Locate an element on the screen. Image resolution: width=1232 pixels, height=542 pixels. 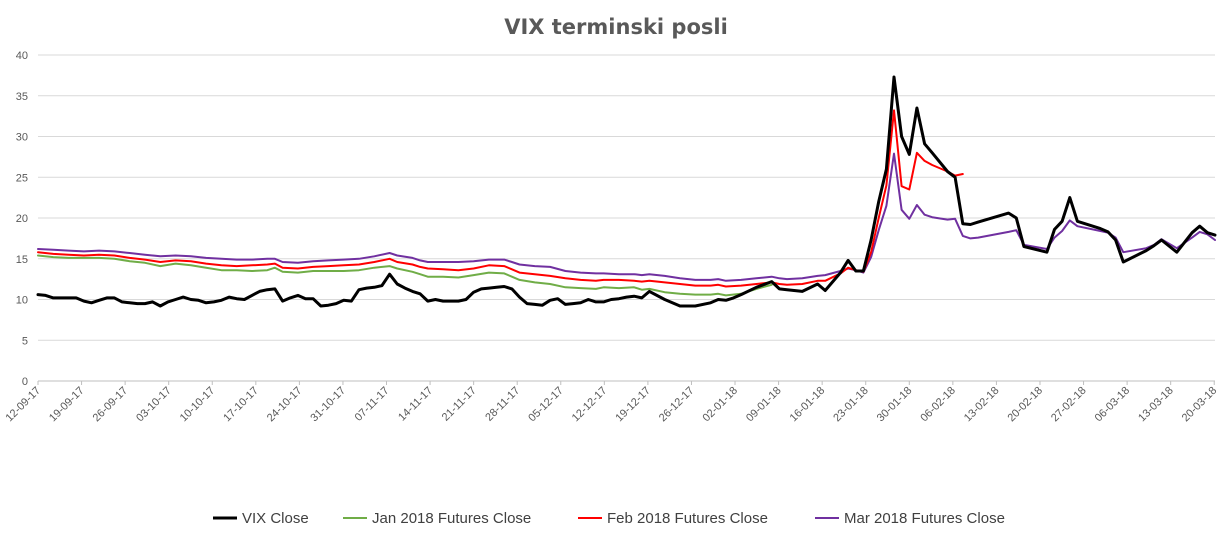
x-tick-label: 06-03-18 is located at coordinates (1113, 405).